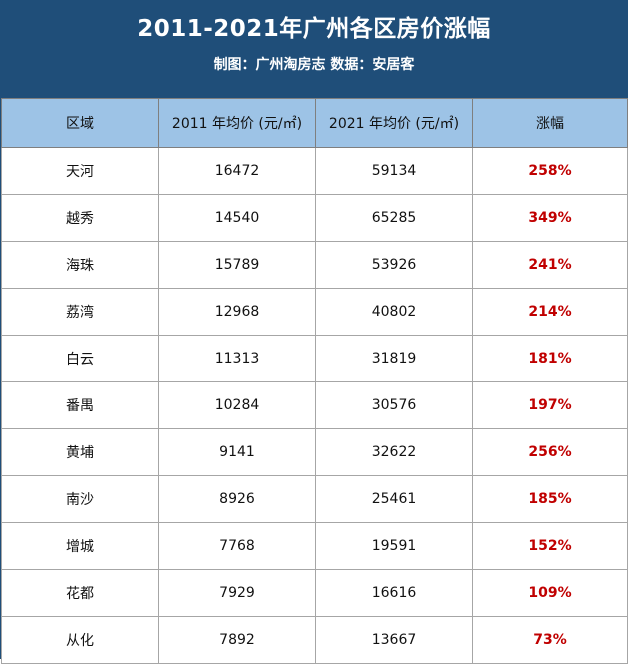  I want to click on district-cell: 南沙, so click(80, 499).